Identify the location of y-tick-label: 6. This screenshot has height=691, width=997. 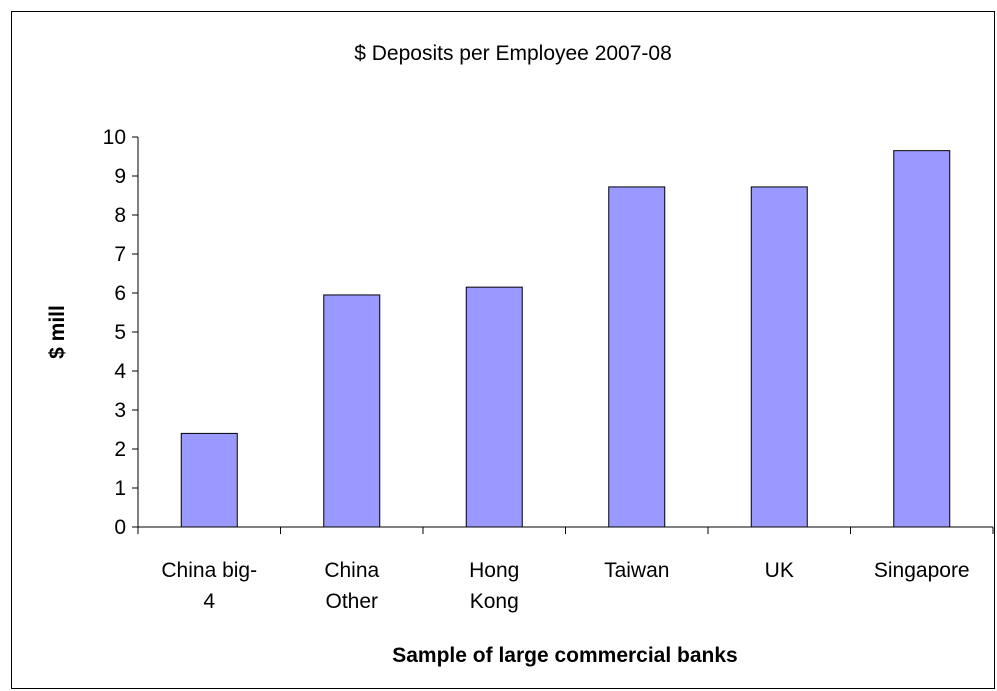
(120, 293).